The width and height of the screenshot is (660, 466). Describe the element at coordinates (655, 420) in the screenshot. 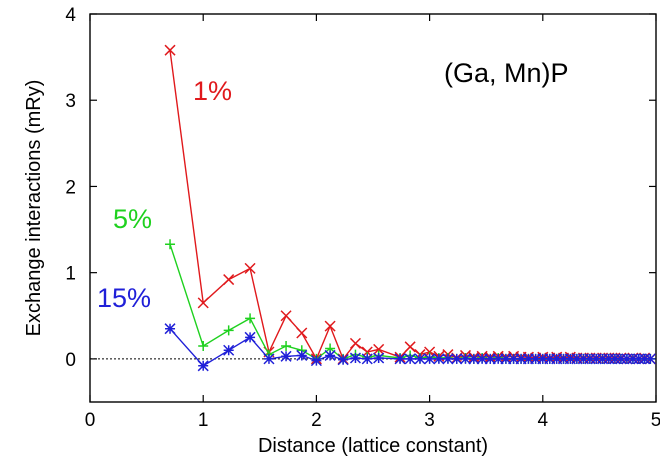

I see `x-tick-label: 5` at that location.